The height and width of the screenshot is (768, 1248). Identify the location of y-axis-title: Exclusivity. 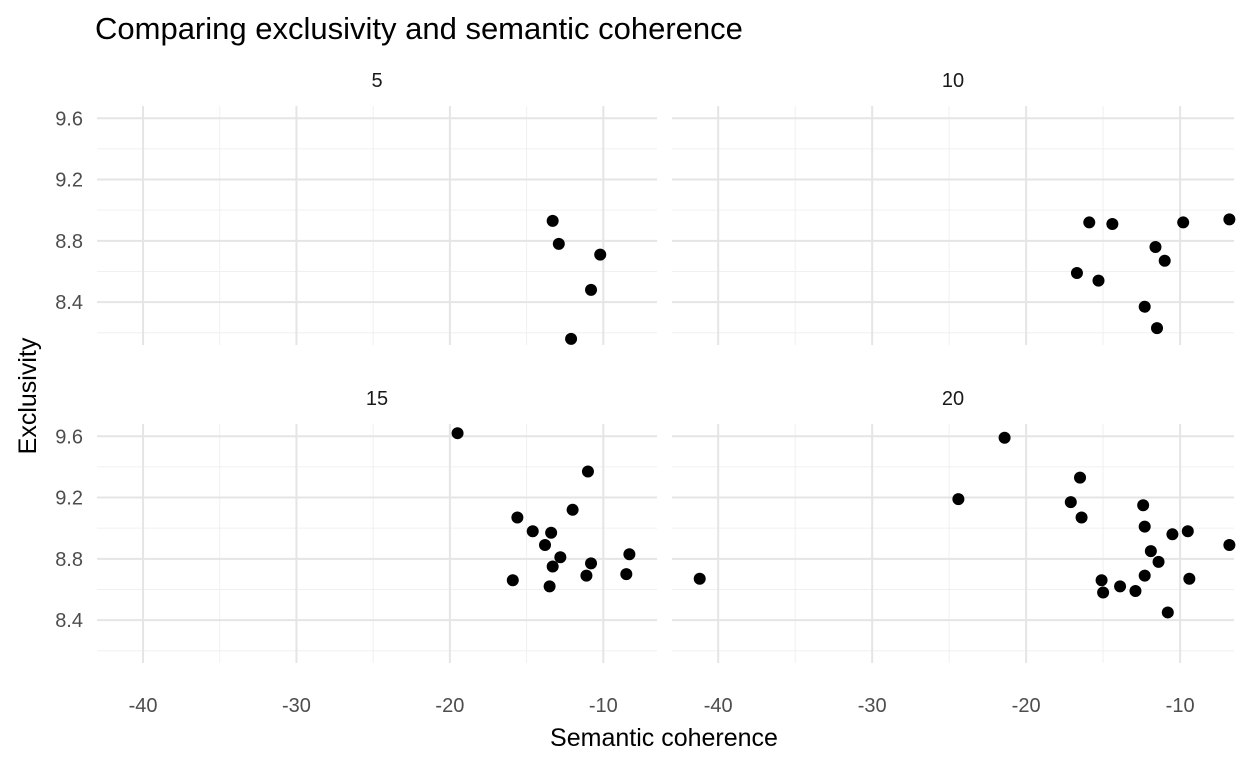
(28, 395).